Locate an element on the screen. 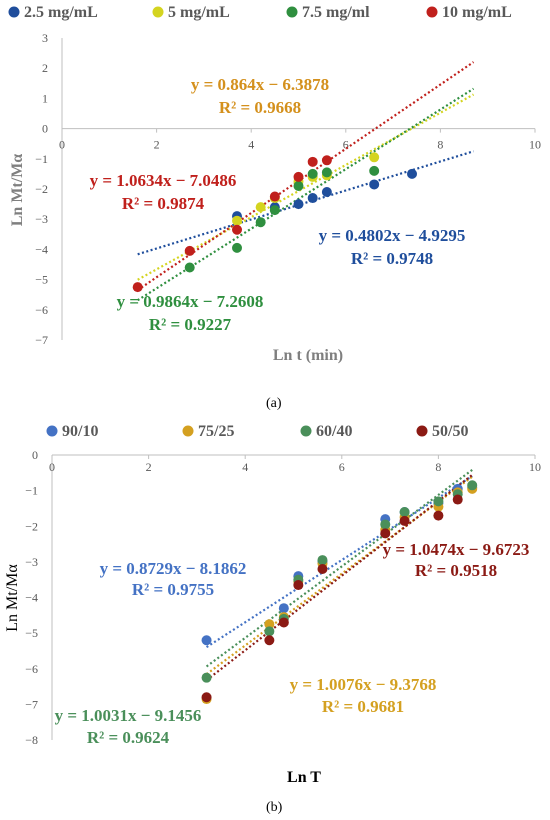 This screenshot has height=820, width=550. y-tick-label: 2 is located at coordinates (45, 68).